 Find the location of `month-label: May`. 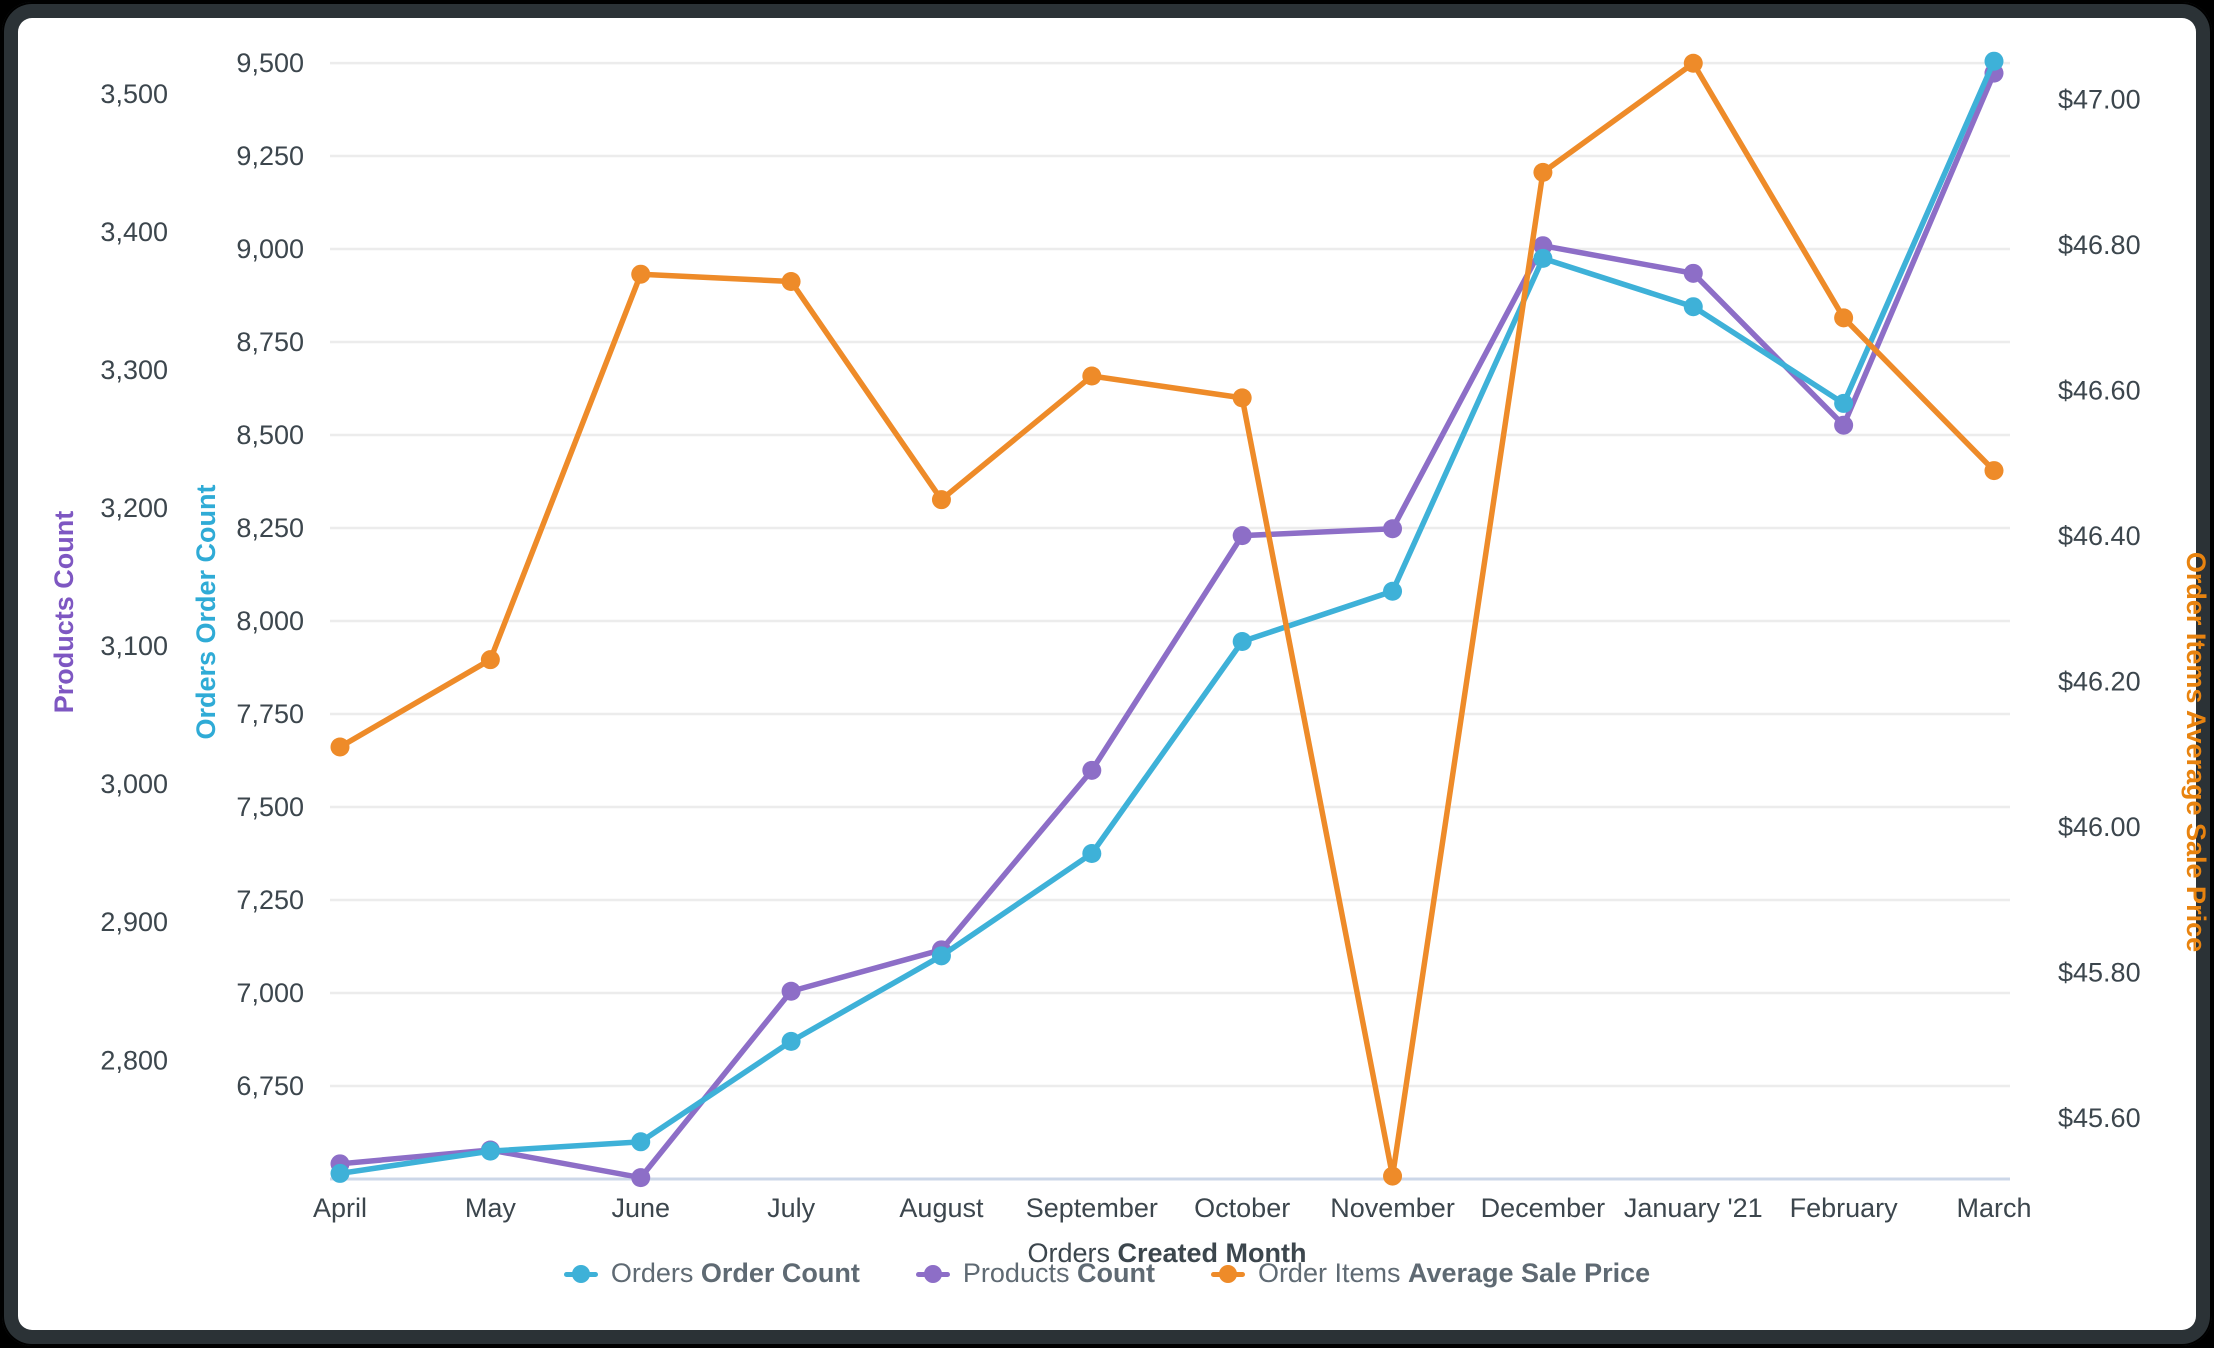

month-label: May is located at coordinates (491, 1208).